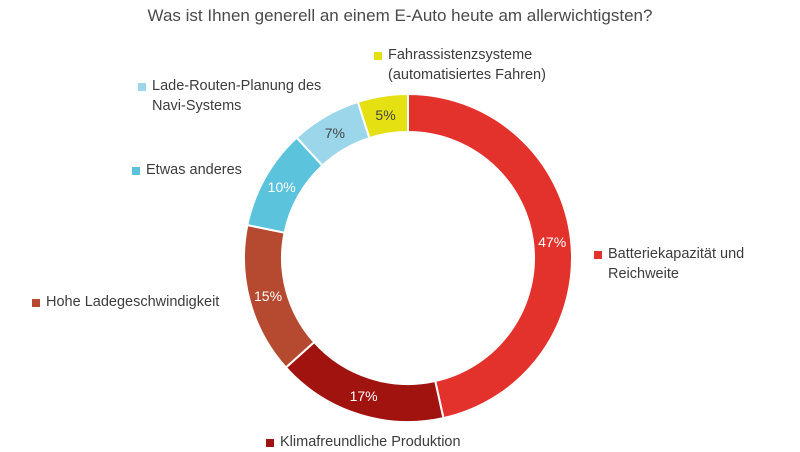 Image resolution: width=800 pixels, height=452 pixels. What do you see at coordinates (552, 242) in the screenshot?
I see `slice-value-label: 47%` at bounding box center [552, 242].